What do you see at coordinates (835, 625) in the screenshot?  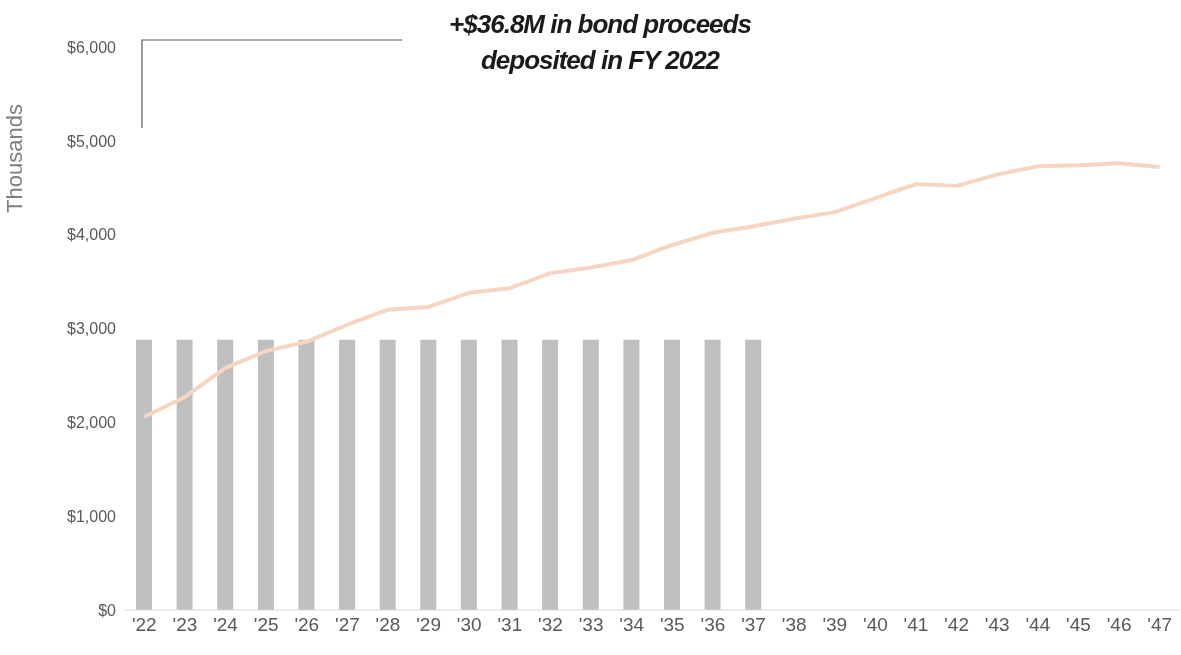 I see `x-tick-label: '39` at bounding box center [835, 625].